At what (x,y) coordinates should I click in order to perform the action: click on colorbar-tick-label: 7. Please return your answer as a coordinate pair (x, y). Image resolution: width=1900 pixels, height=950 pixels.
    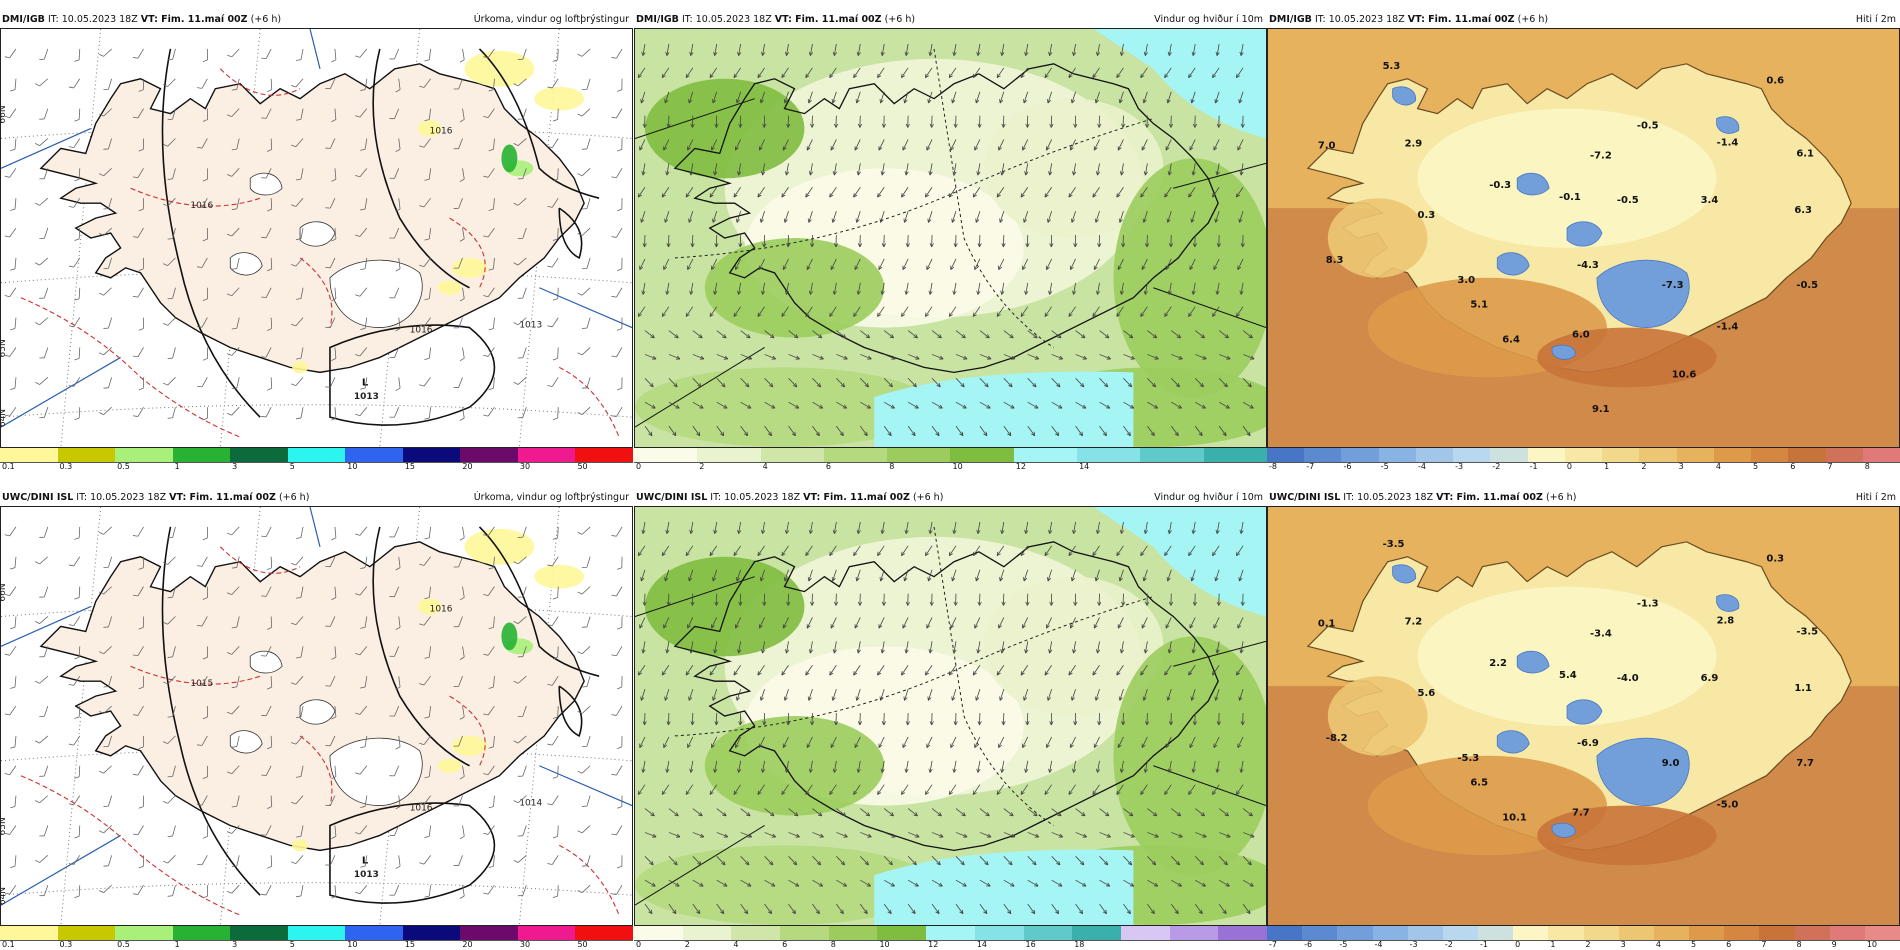
    Looking at the image, I should click on (1830, 466).